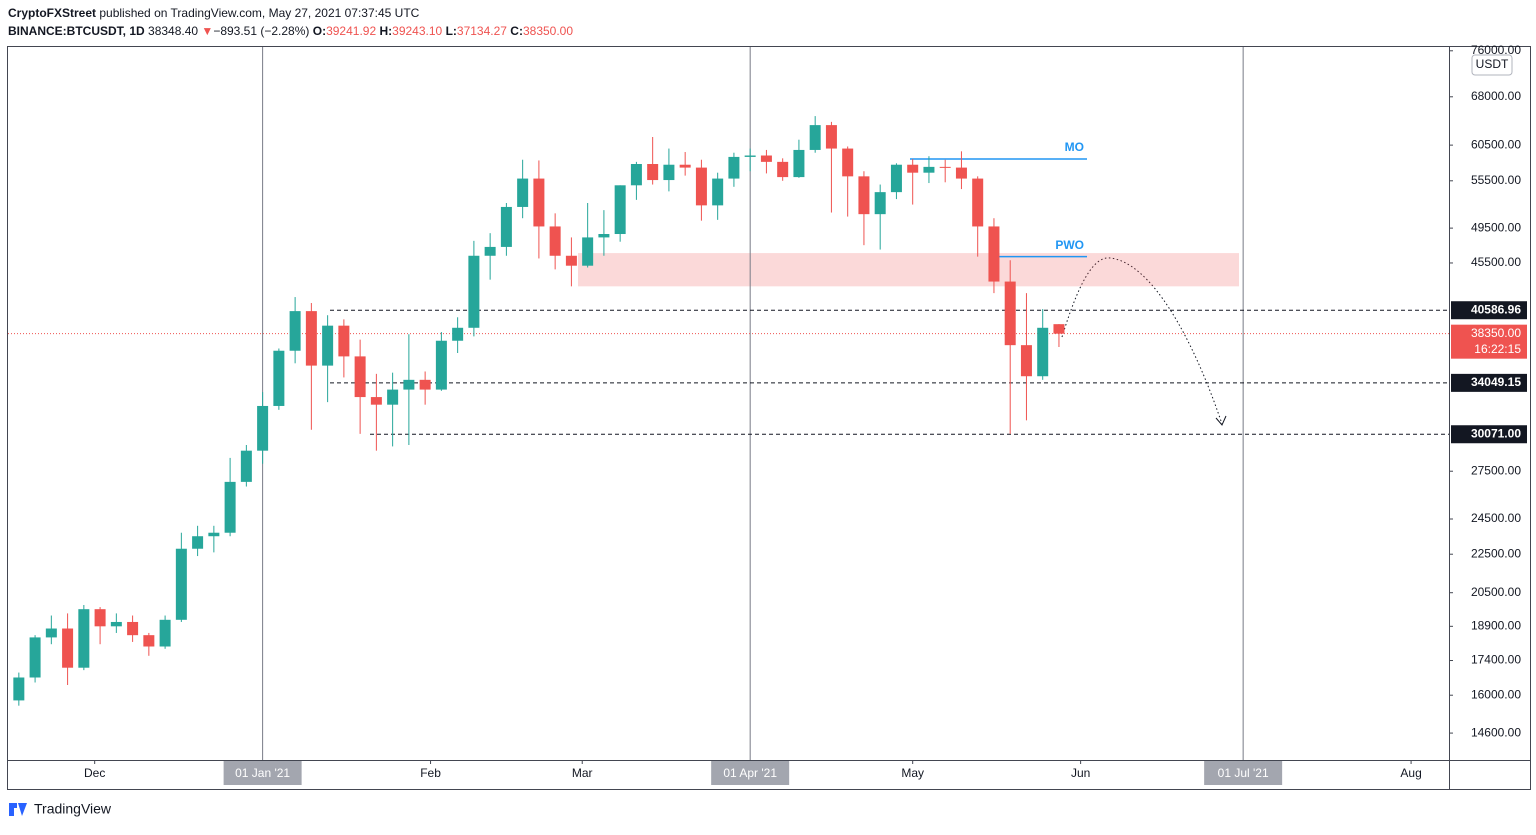 The height and width of the screenshot is (835, 1536). Describe the element at coordinates (1496, 625) in the screenshot. I see `y-tick-label: 18900.00` at that location.